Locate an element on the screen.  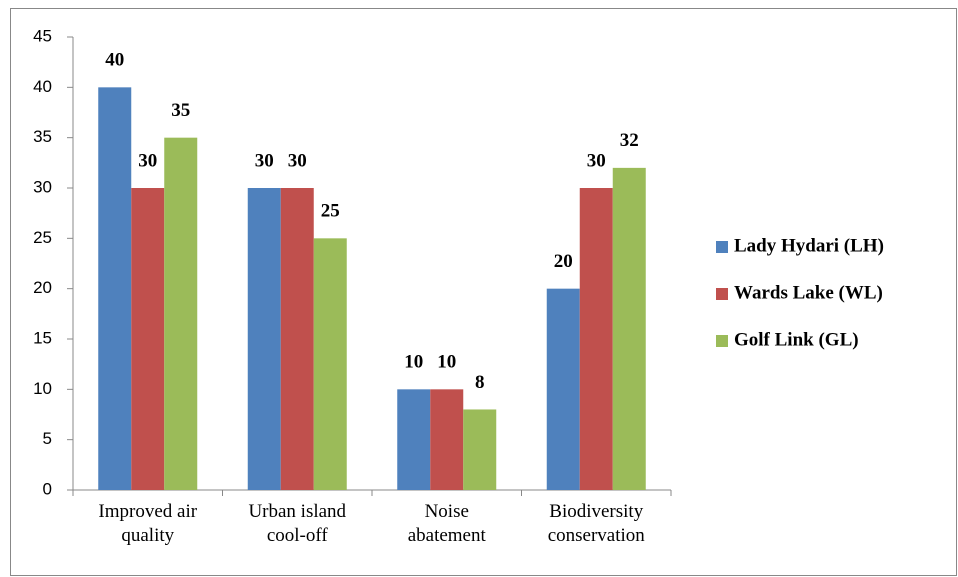
y-tick-label: 45 is located at coordinates (42, 35).